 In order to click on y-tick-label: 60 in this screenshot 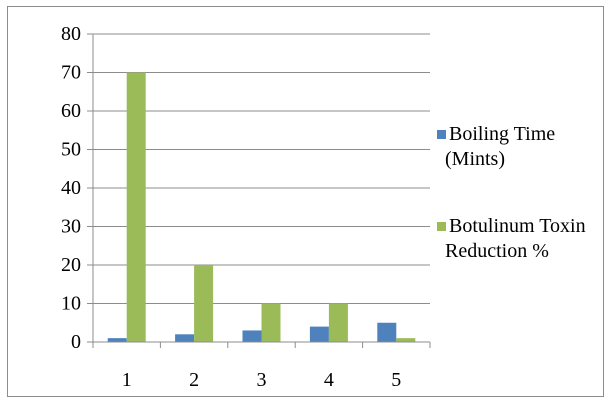, I will do `click(71, 111)`.